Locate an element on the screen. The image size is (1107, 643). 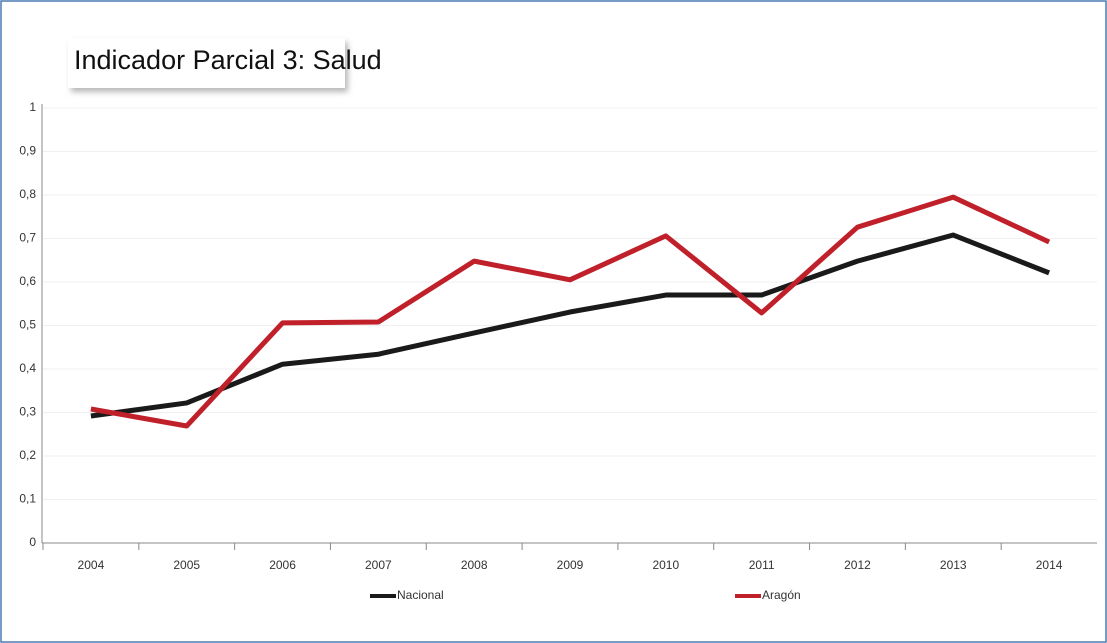
x-tick-label: 2006 is located at coordinates (282, 565).